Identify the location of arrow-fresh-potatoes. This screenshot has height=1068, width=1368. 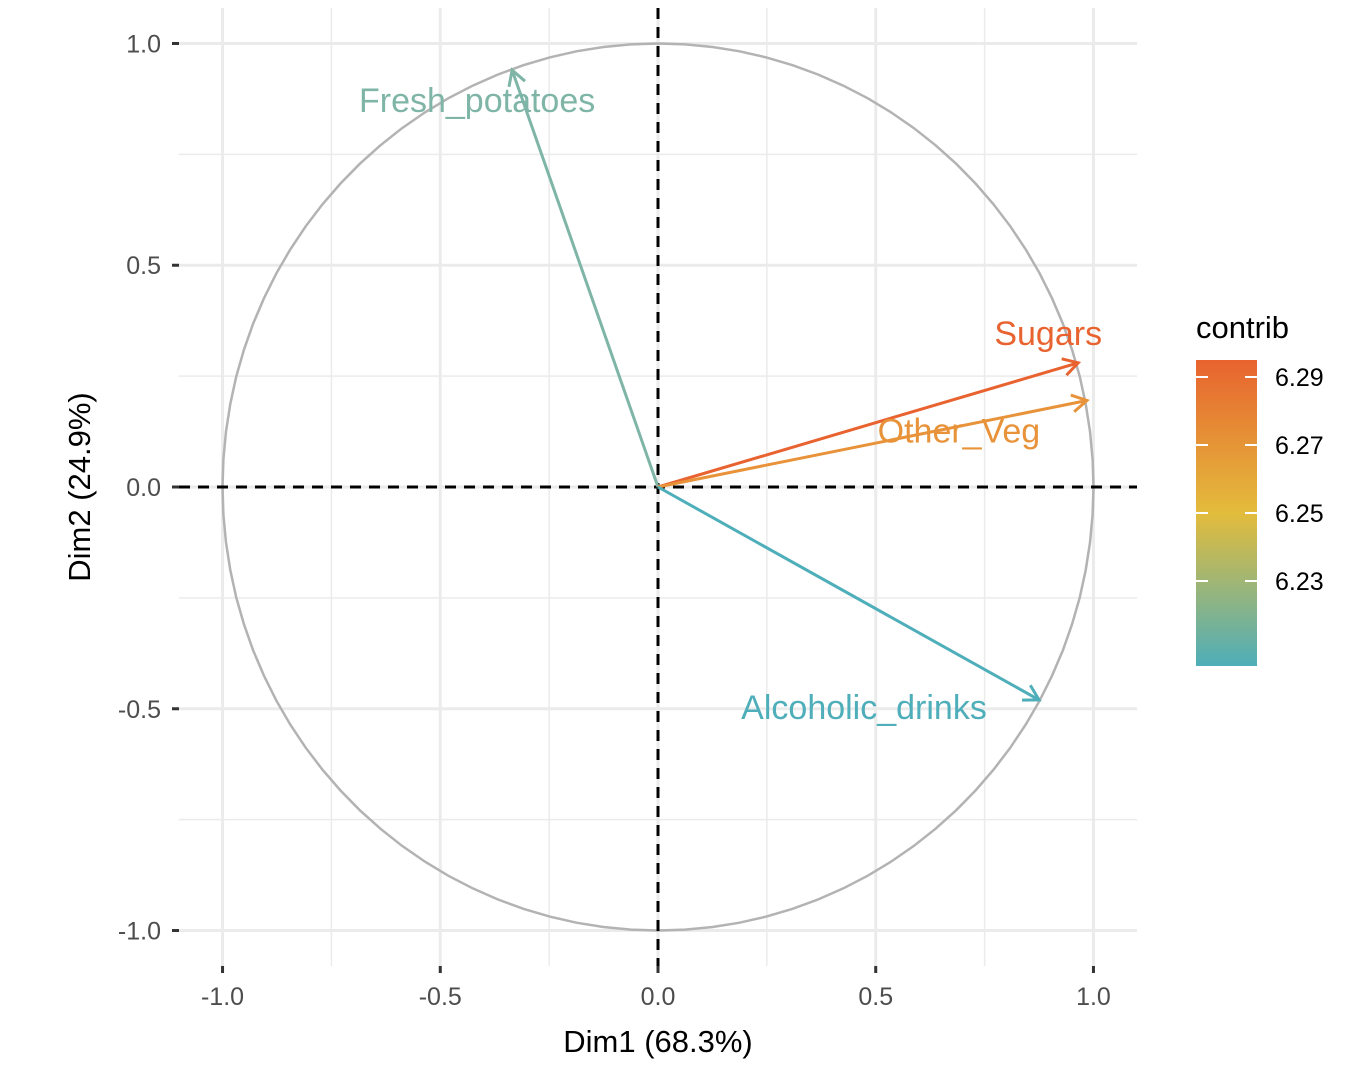
(585, 278).